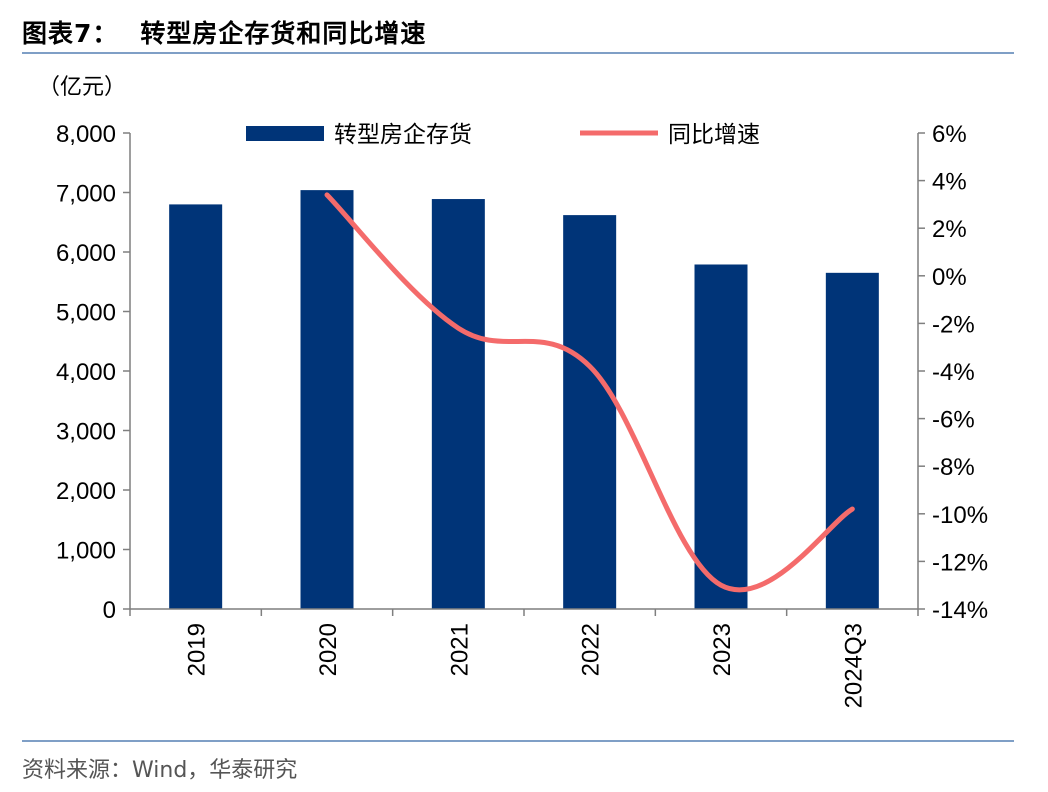 This screenshot has width=1048, height=792. I want to click on left-tick-label: 0, so click(109, 610).